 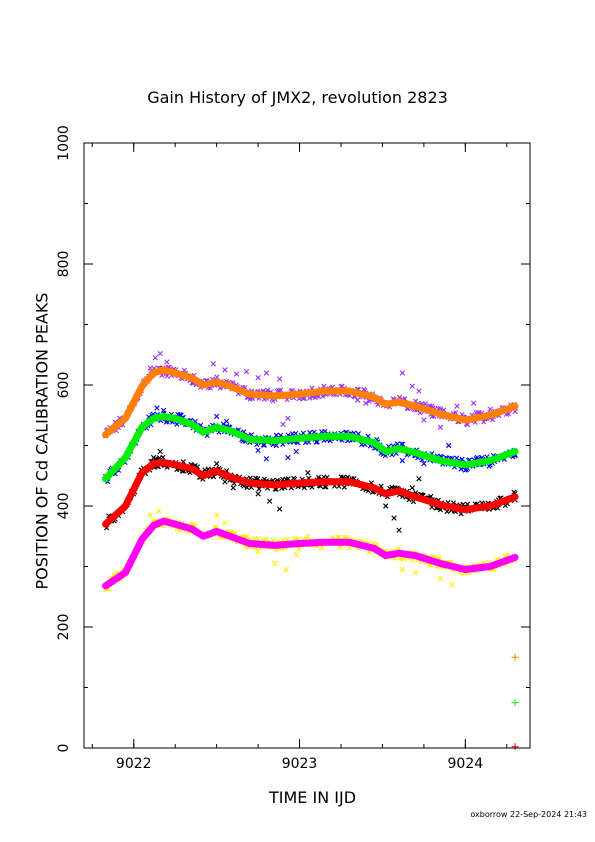 What do you see at coordinates (300, 764) in the screenshot?
I see `x-tick-label-1: 9023` at bounding box center [300, 764].